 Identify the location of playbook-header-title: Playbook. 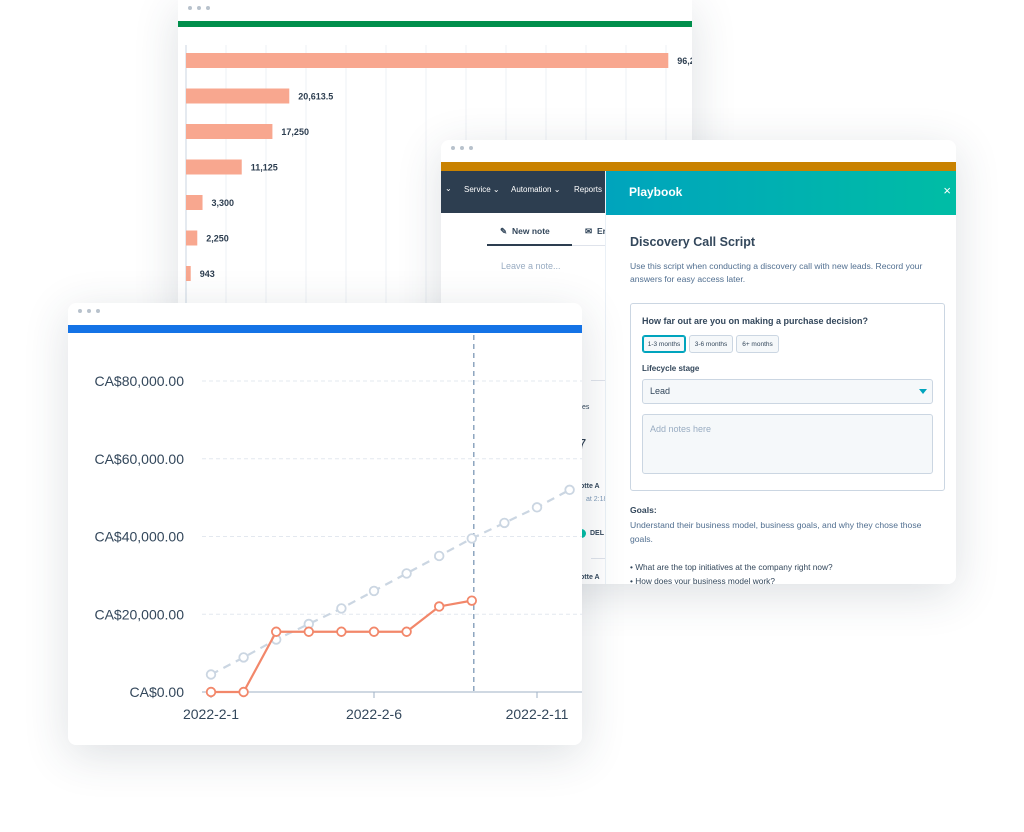
(656, 192).